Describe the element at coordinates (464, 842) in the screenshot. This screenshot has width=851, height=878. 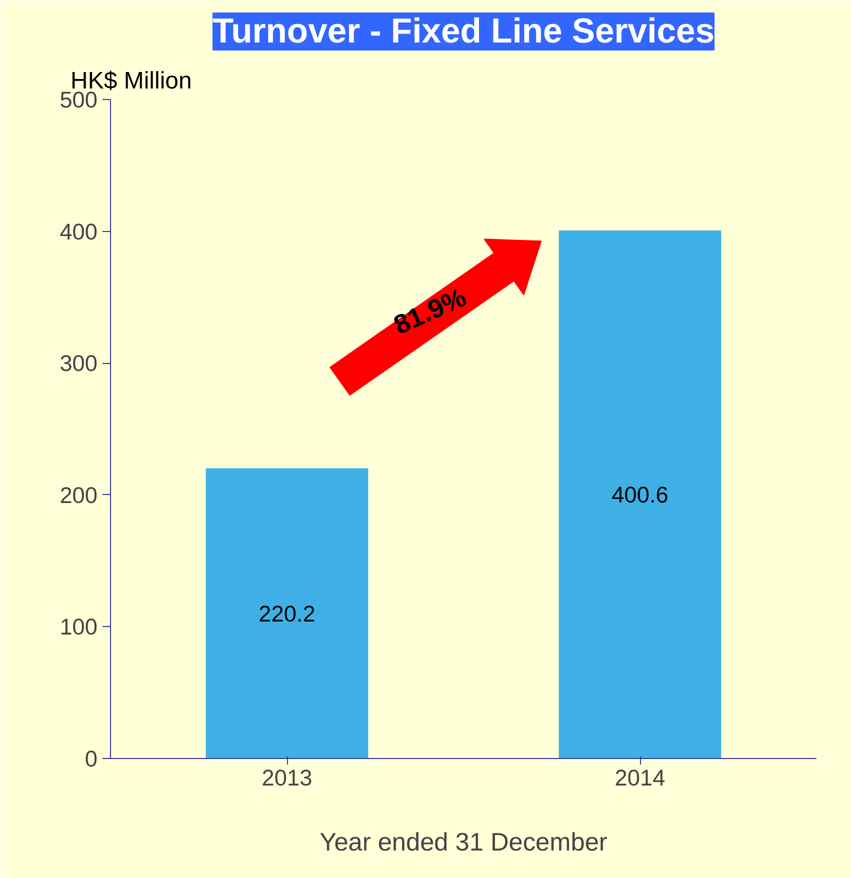
I see `x-axis-title: Year ended 31 December` at that location.